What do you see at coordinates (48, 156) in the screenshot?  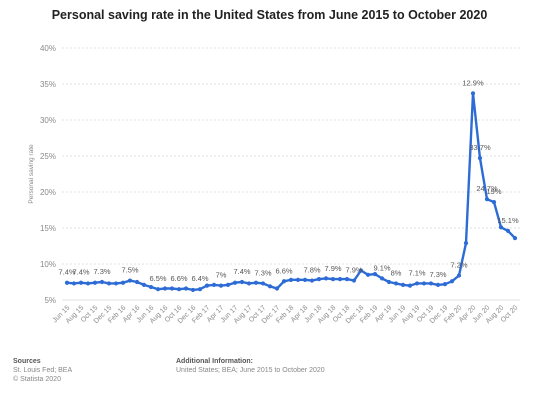 I see `y-tick-label: 25%` at bounding box center [48, 156].